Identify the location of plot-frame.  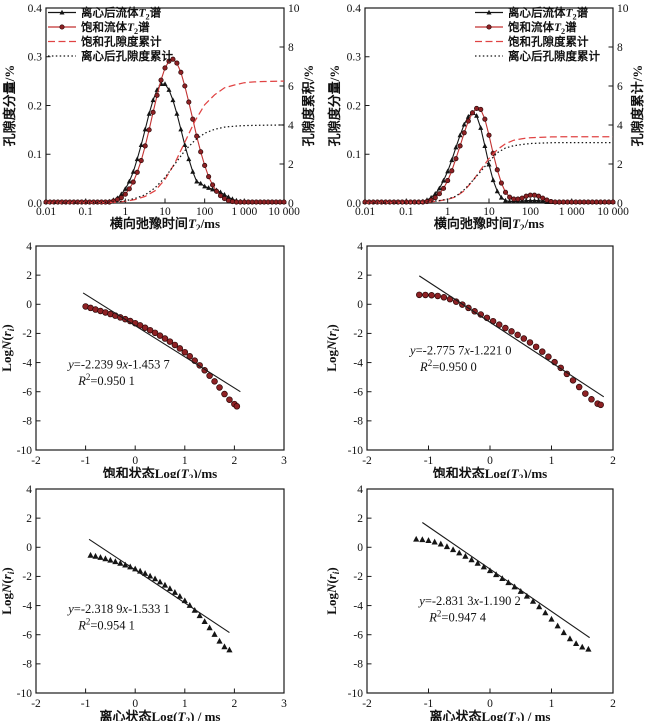
(160, 591).